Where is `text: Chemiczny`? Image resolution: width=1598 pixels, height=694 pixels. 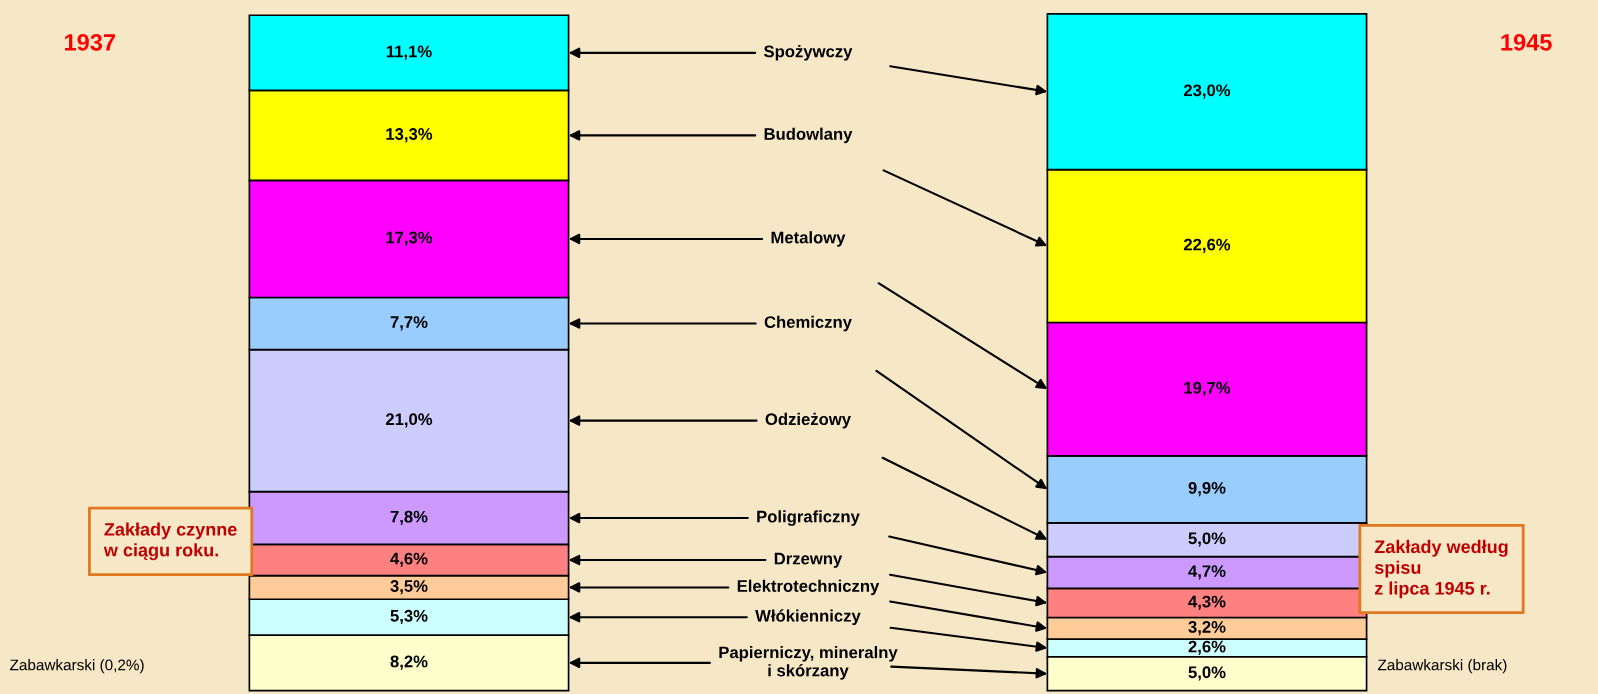
text: Chemiczny is located at coordinates (808, 323).